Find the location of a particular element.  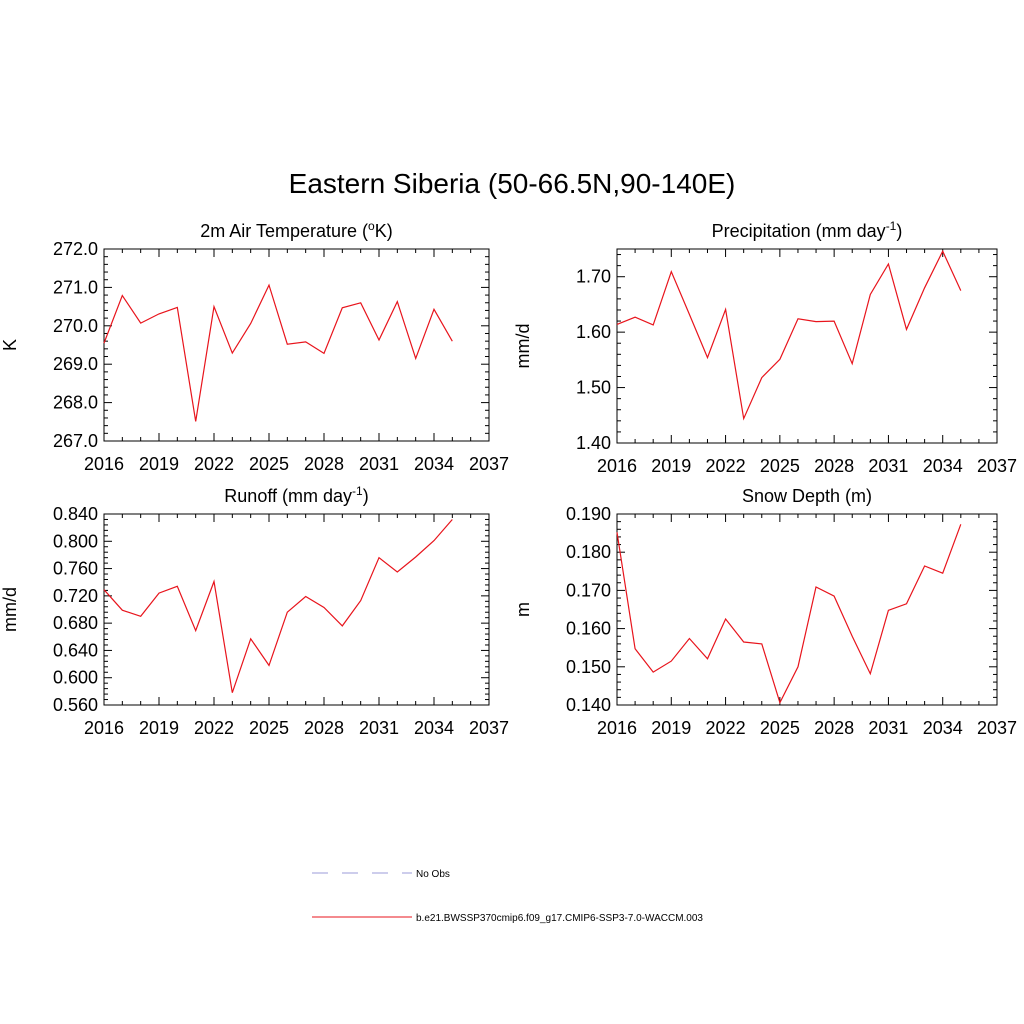

panel-title: Runoff (mm day-1) is located at coordinates (296, 495).